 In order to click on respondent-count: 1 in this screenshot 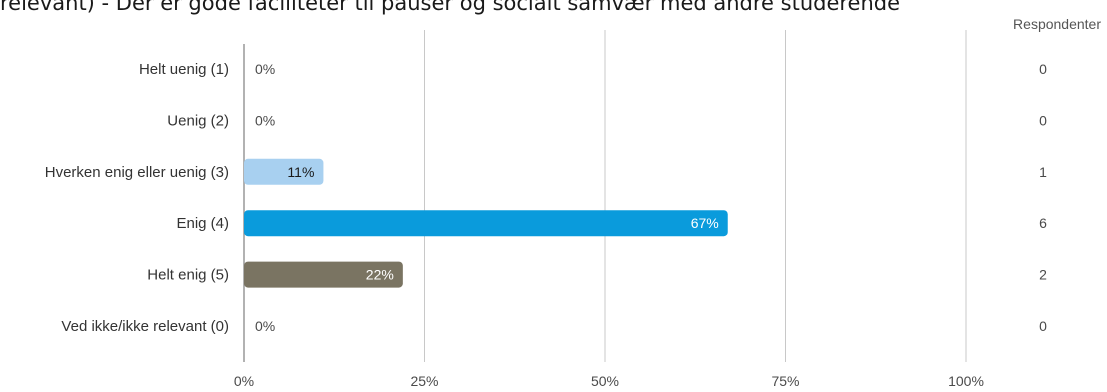, I will do `click(1043, 172)`.